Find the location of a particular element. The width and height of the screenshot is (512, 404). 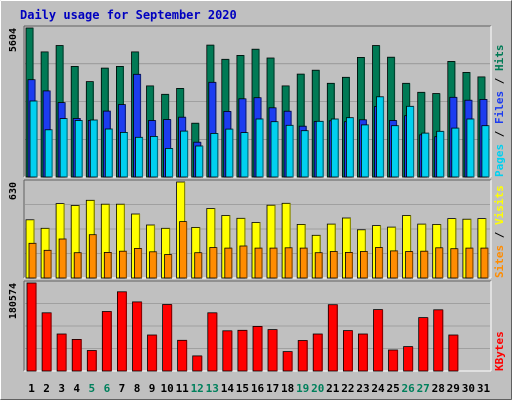

x-tick-label-day-13: 13 is located at coordinates (212, 388).